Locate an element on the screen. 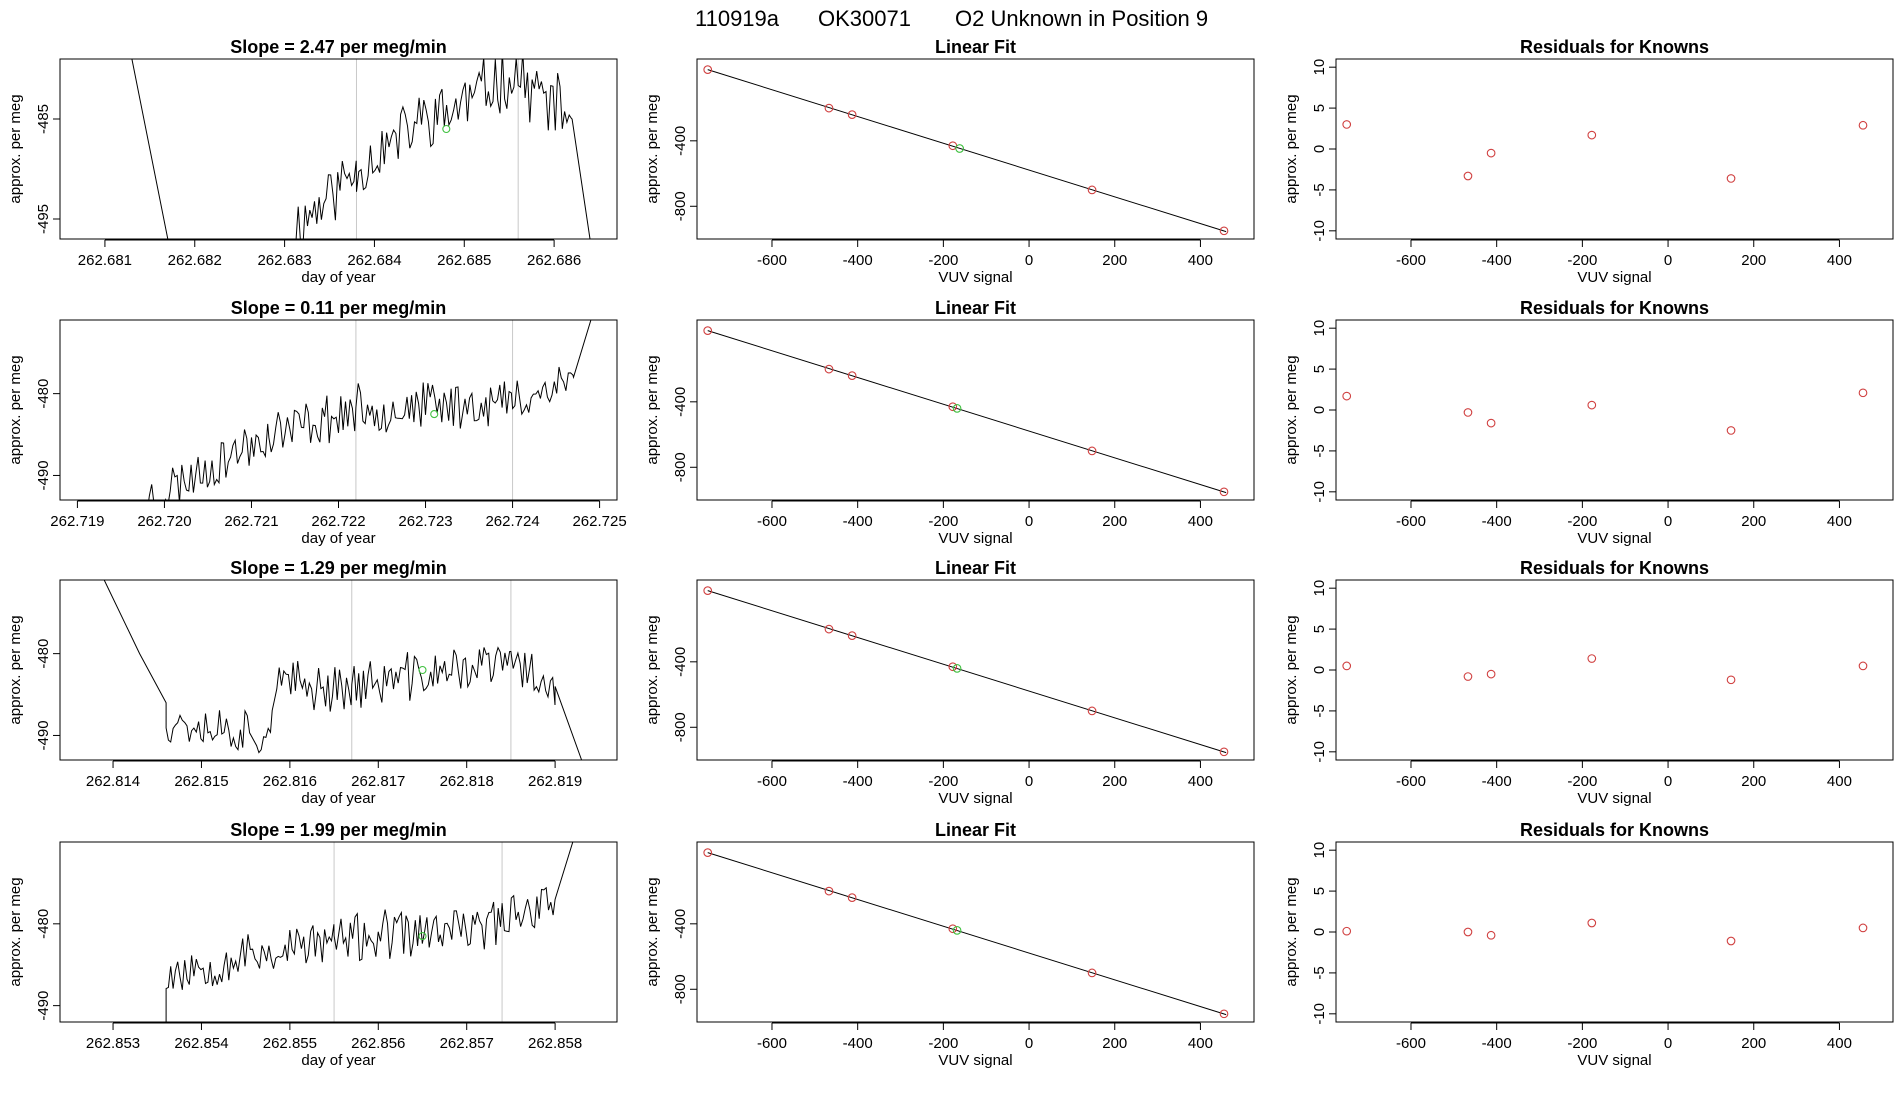 The height and width of the screenshot is (1105, 1900). figure-title-run: 110919a is located at coordinates (737, 18).